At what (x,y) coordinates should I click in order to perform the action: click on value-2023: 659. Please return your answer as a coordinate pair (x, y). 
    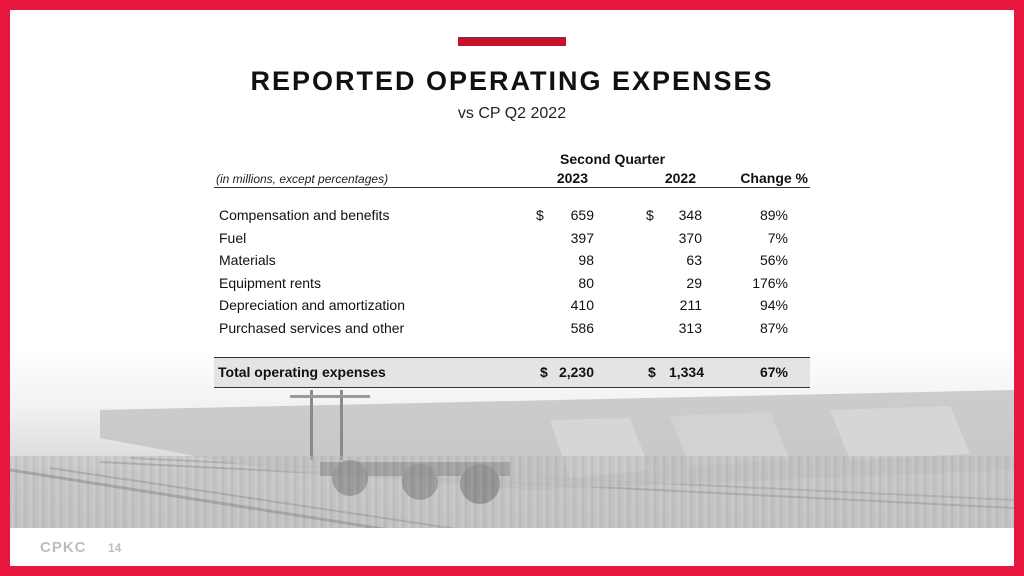
    Looking at the image, I should click on (582, 215).